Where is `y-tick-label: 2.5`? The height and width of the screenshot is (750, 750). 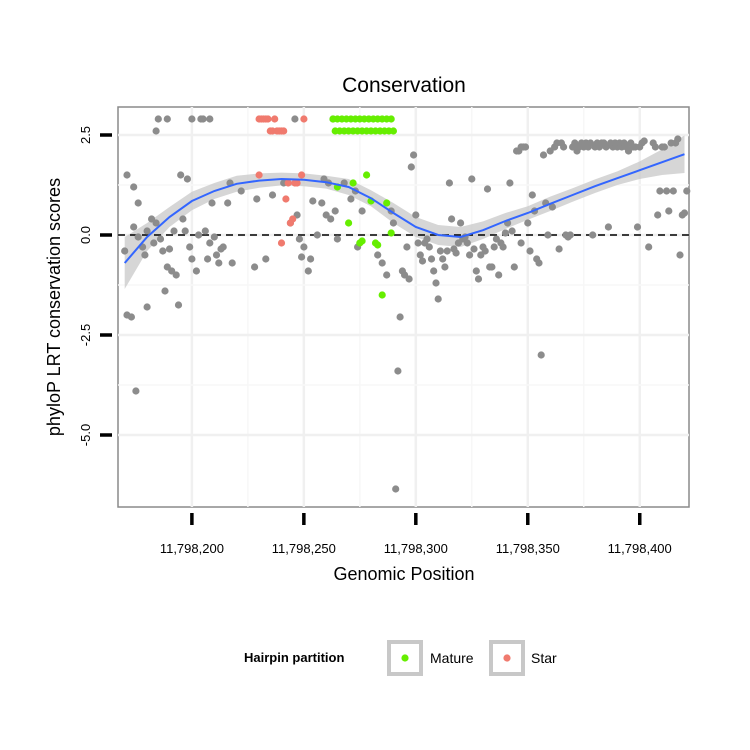
y-tick-label: 2.5 is located at coordinates (85, 135).